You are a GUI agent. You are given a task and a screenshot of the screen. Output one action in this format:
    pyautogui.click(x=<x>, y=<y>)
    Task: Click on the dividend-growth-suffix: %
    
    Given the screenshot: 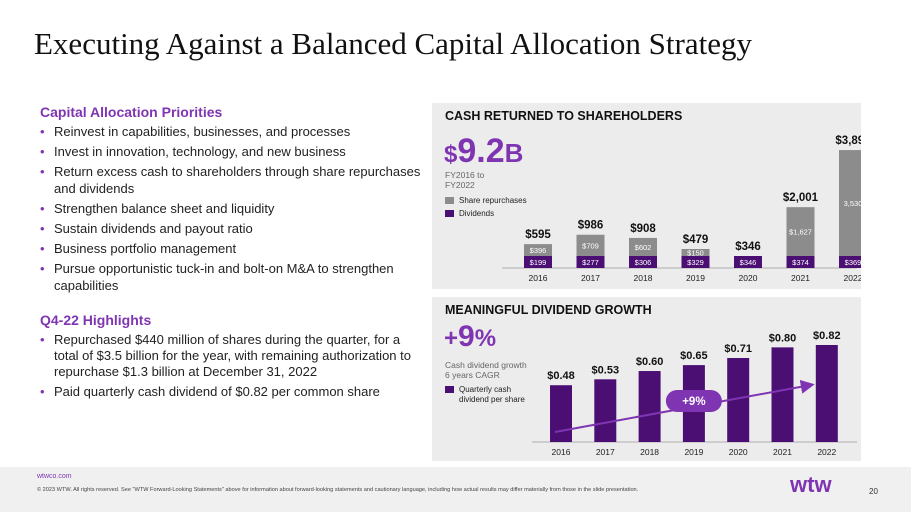 What is the action you would take?
    pyautogui.click(x=485, y=338)
    